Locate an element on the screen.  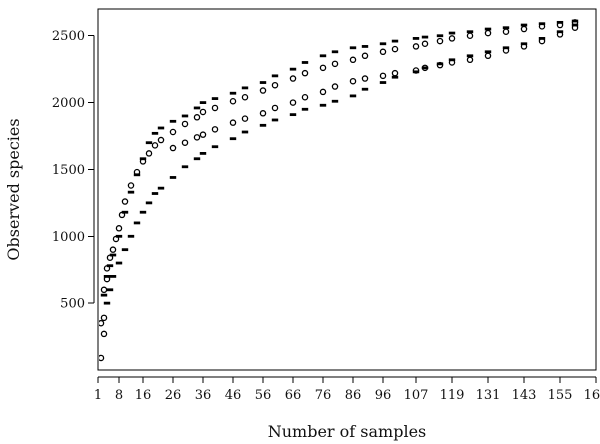
x-tick-label: 56 is located at coordinates (263, 395).